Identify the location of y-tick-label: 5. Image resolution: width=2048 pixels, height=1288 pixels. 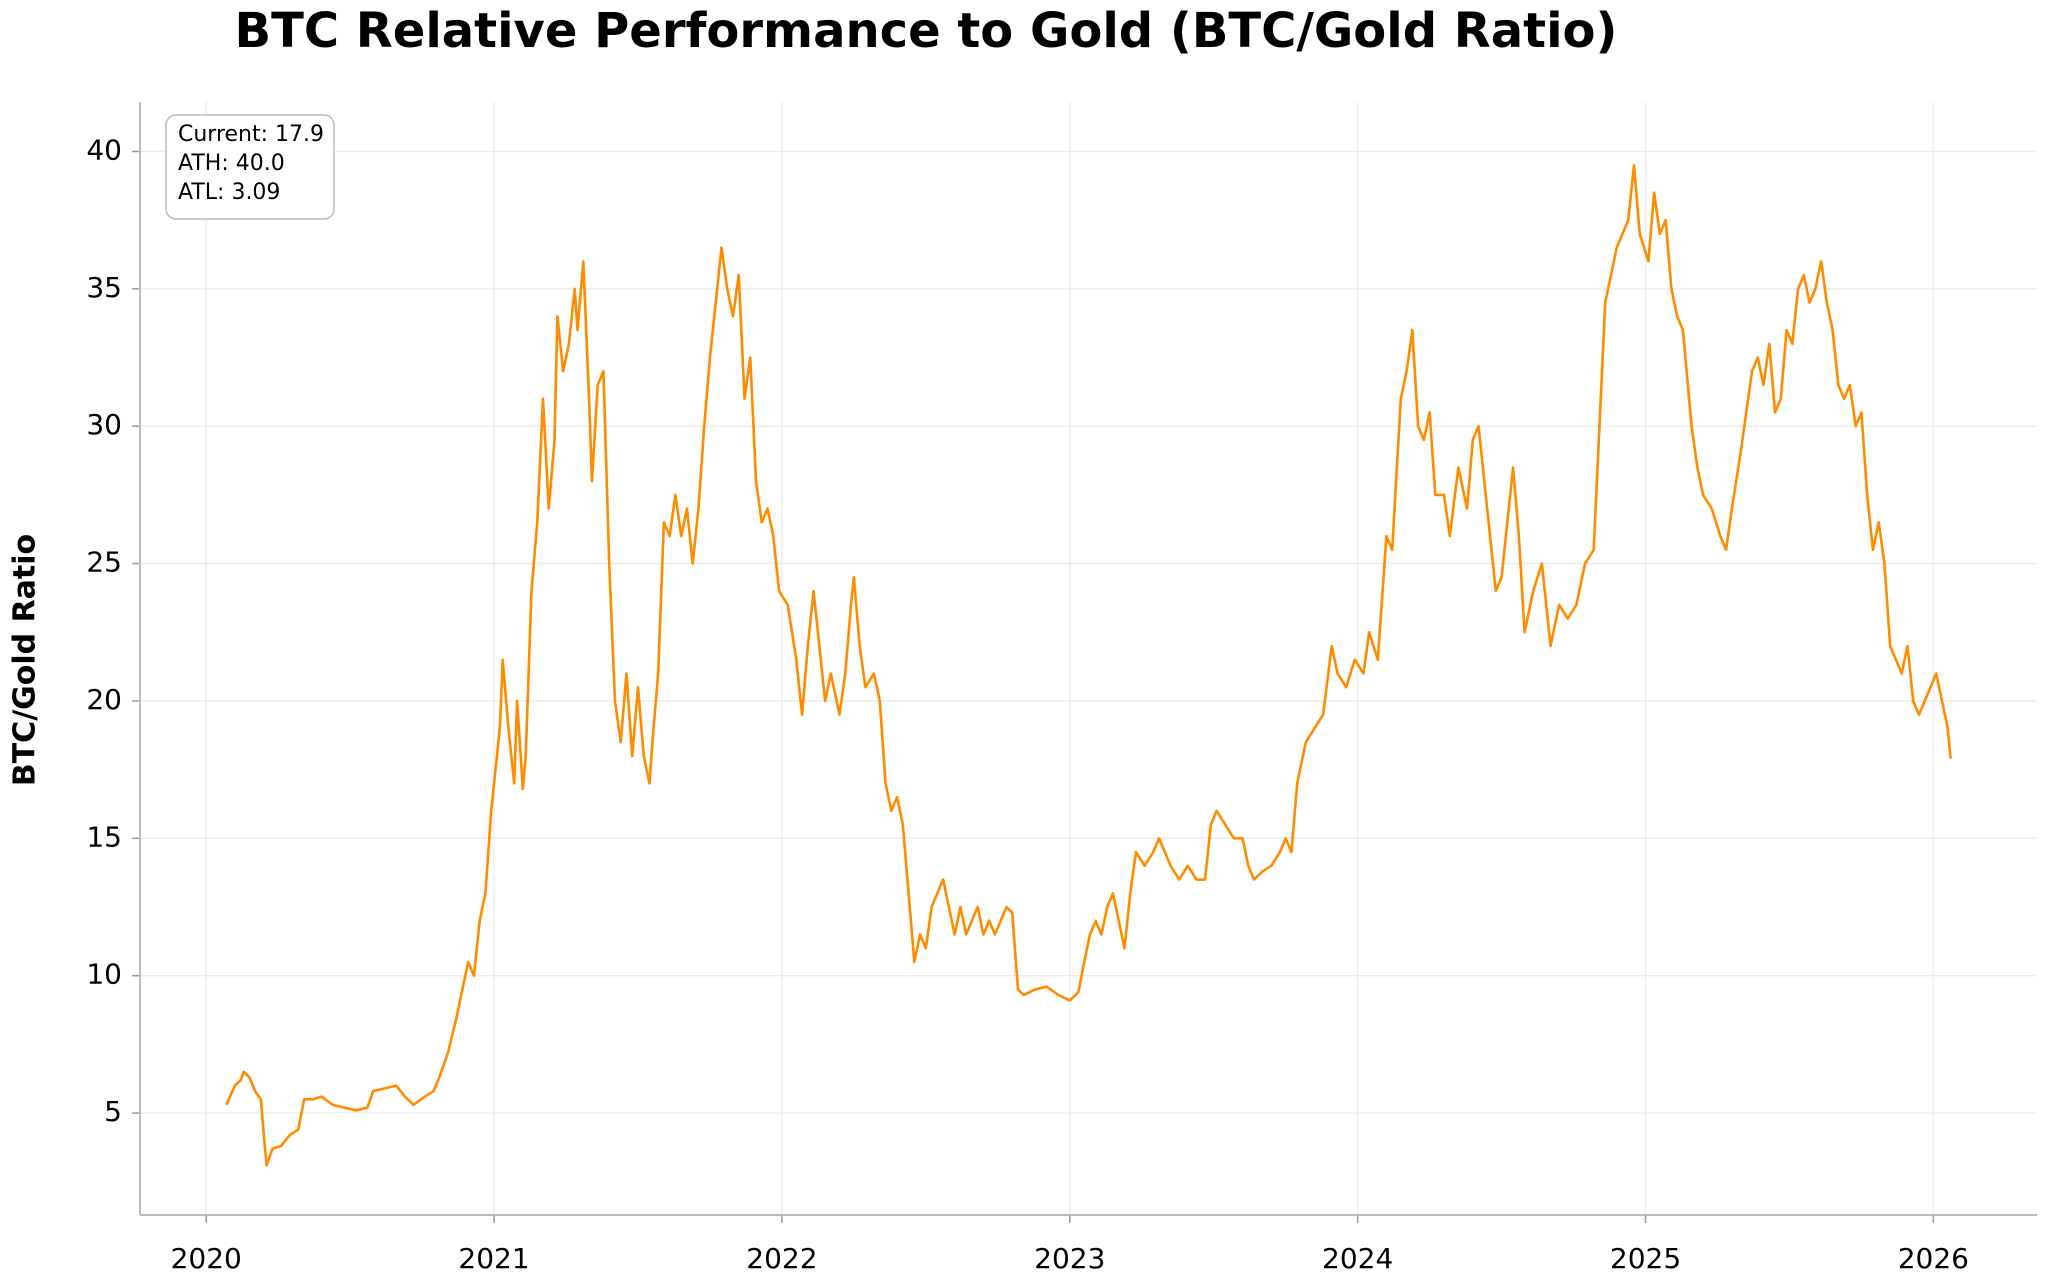
(113, 1111).